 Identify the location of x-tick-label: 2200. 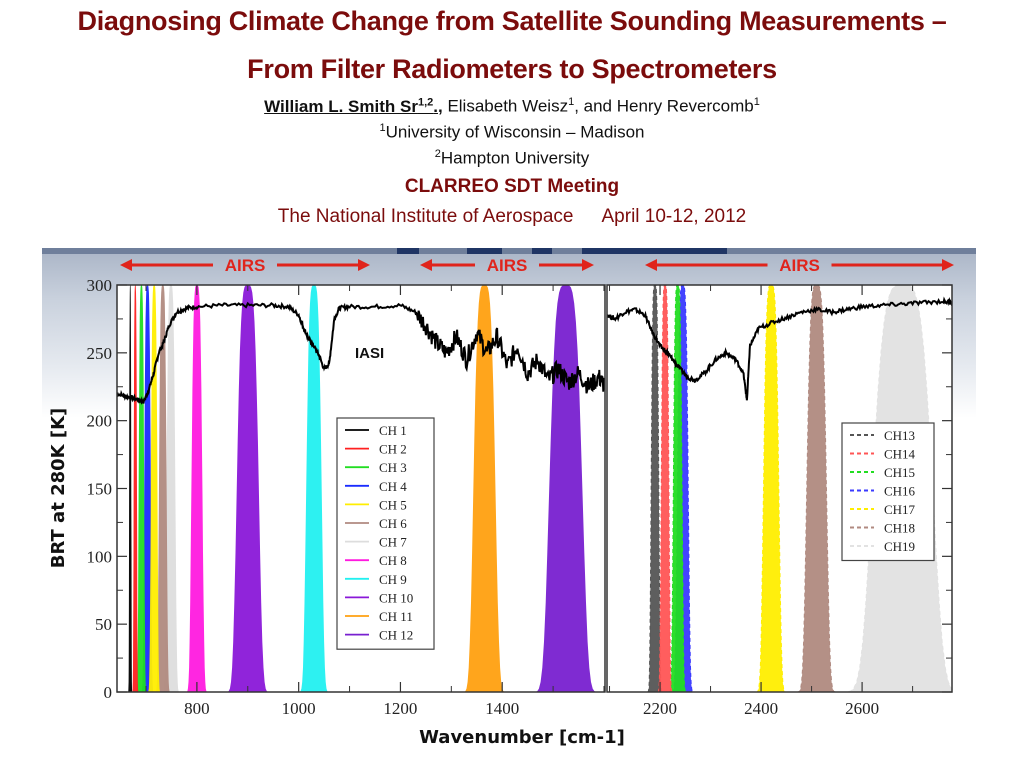
(660, 708).